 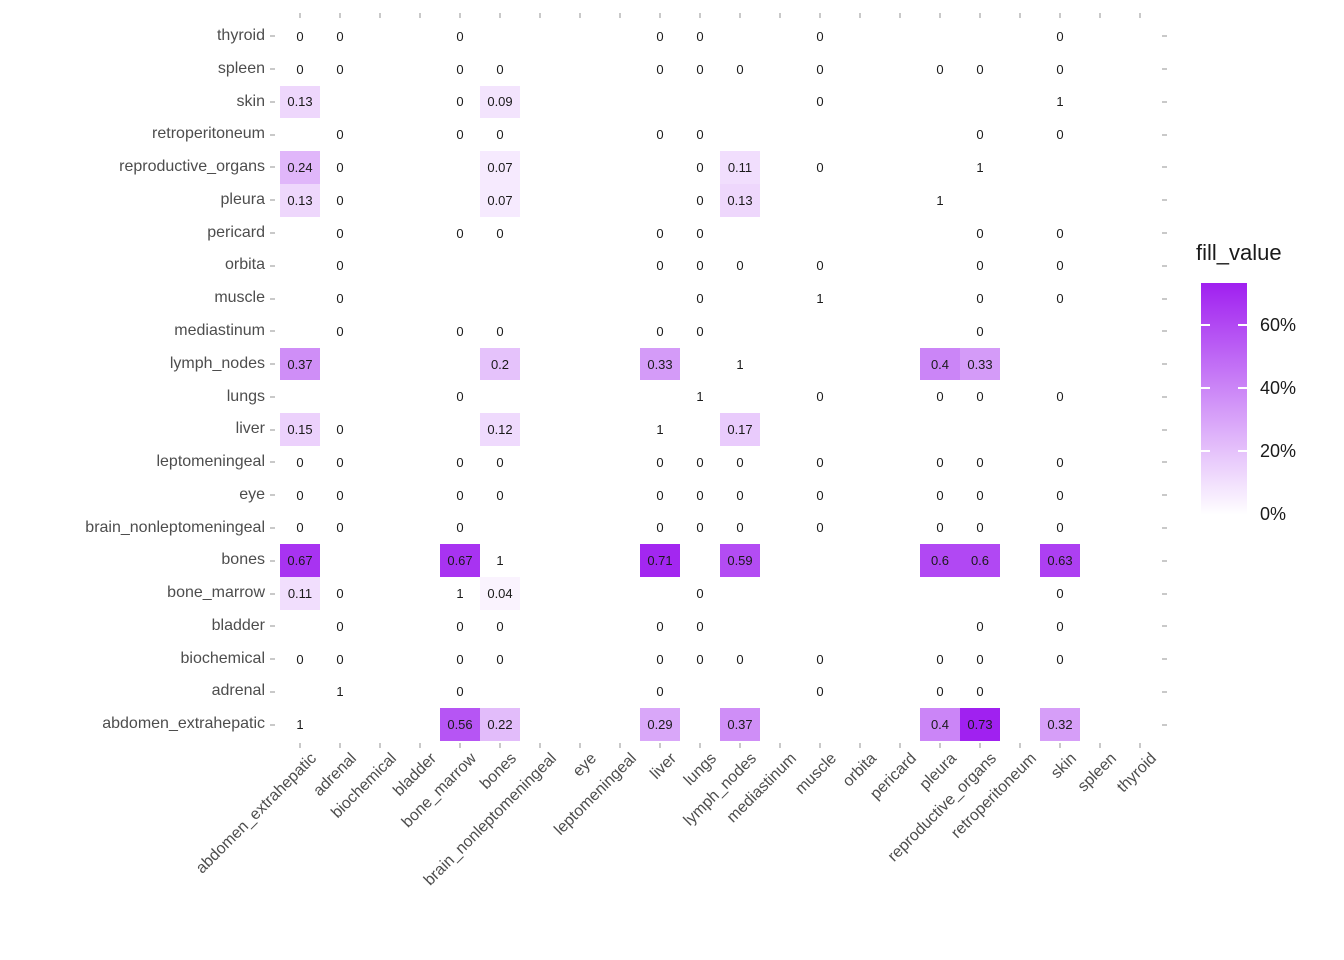 I want to click on y-axis-label: muscle, so click(x=239, y=298).